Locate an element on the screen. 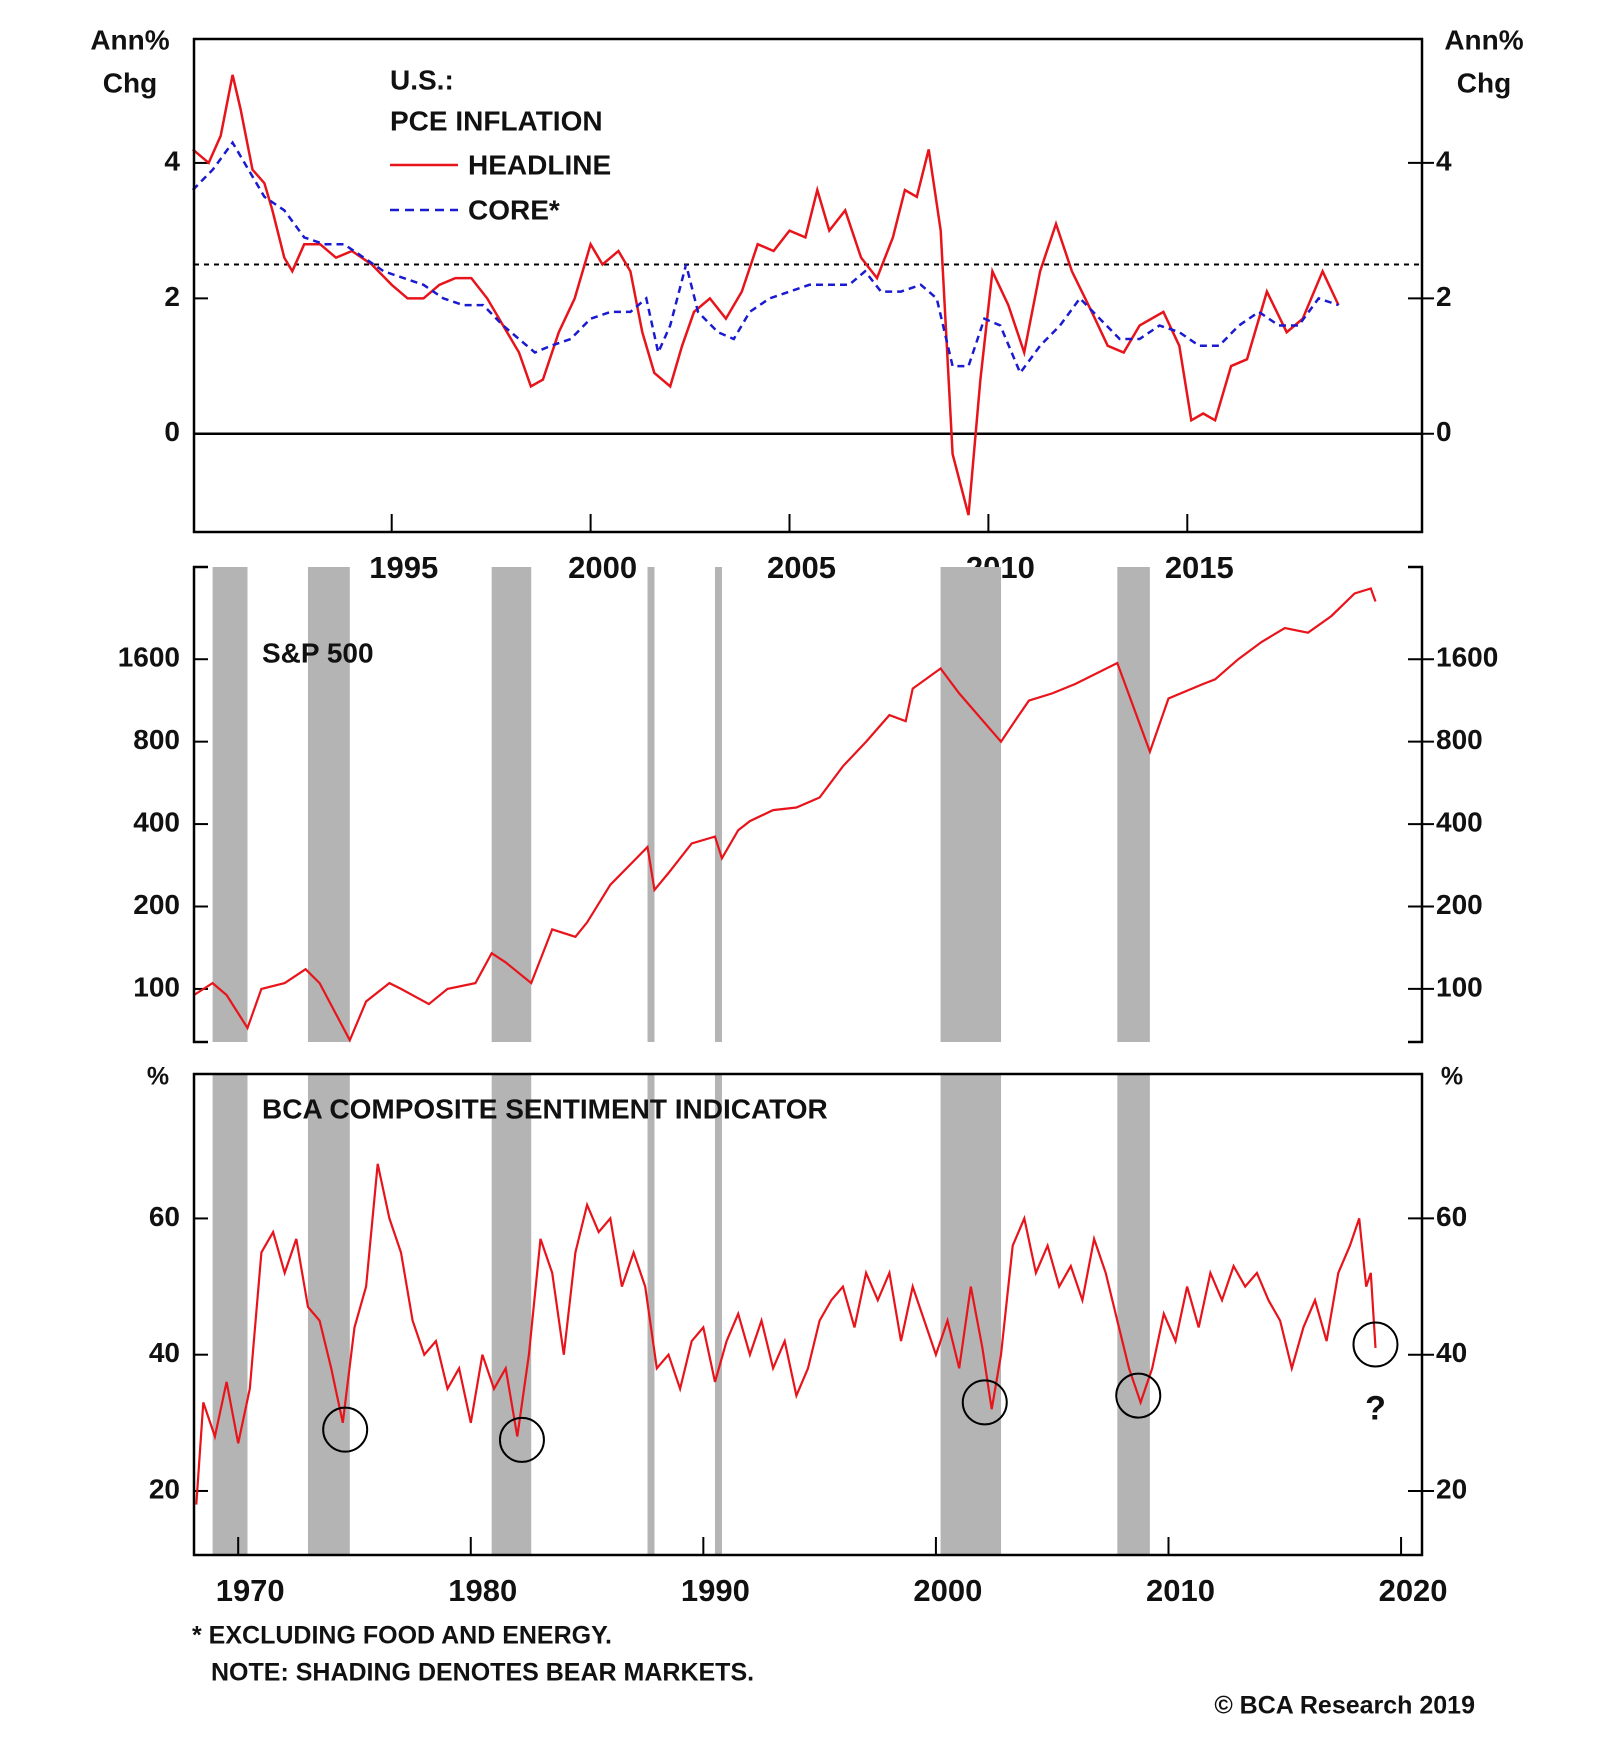 The width and height of the screenshot is (1600, 1758). x-tick-label: 1995 is located at coordinates (403, 567).